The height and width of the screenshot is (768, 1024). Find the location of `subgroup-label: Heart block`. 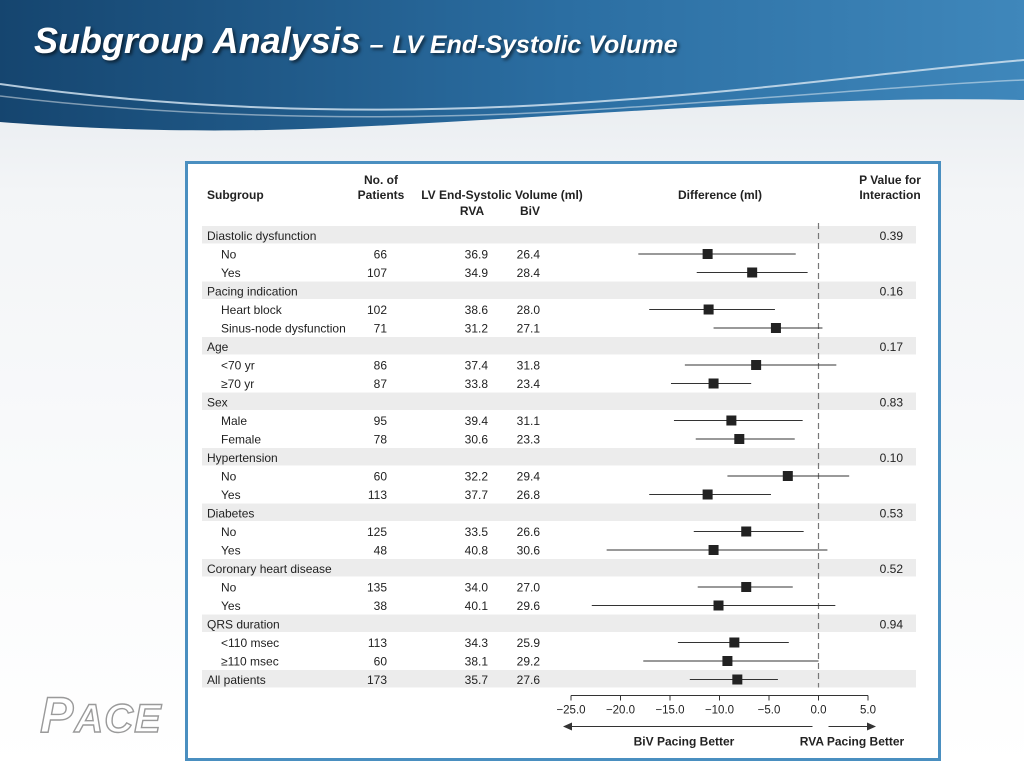

subgroup-label: Heart block is located at coordinates (252, 310).